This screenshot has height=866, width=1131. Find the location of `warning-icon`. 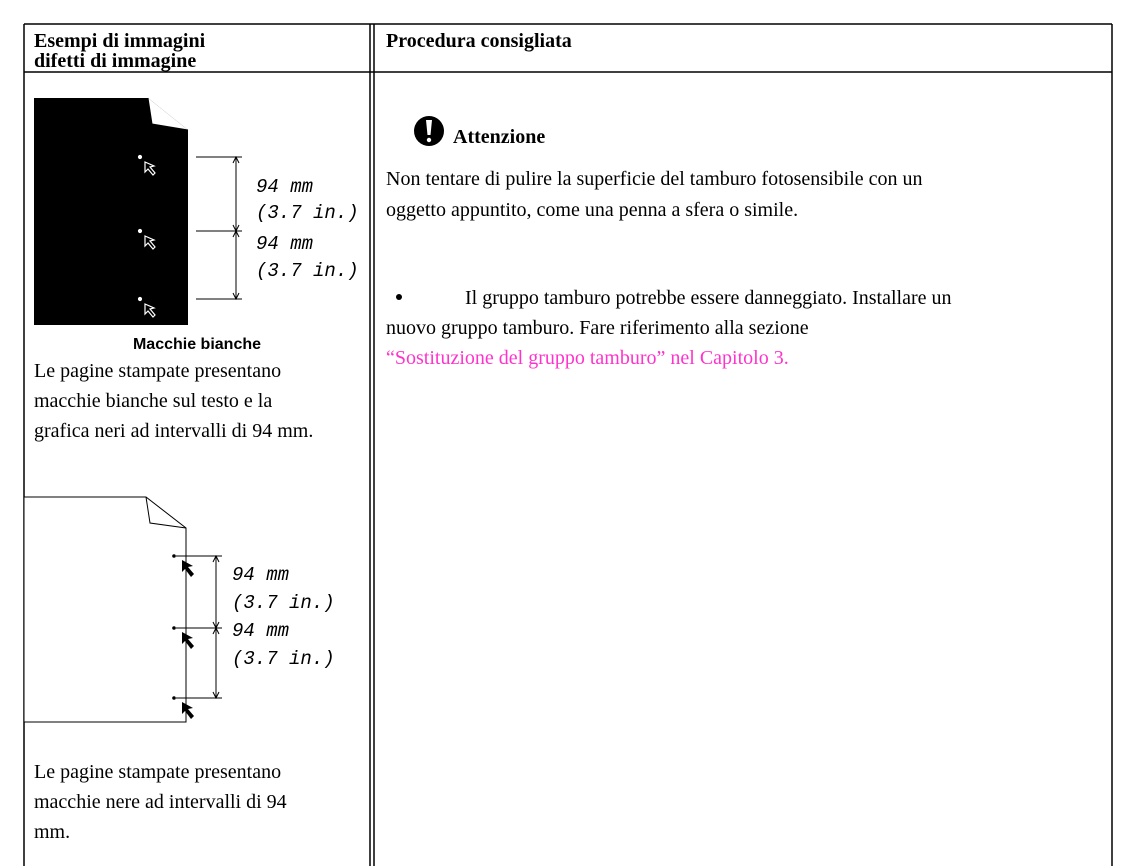

warning-icon is located at coordinates (429, 131).